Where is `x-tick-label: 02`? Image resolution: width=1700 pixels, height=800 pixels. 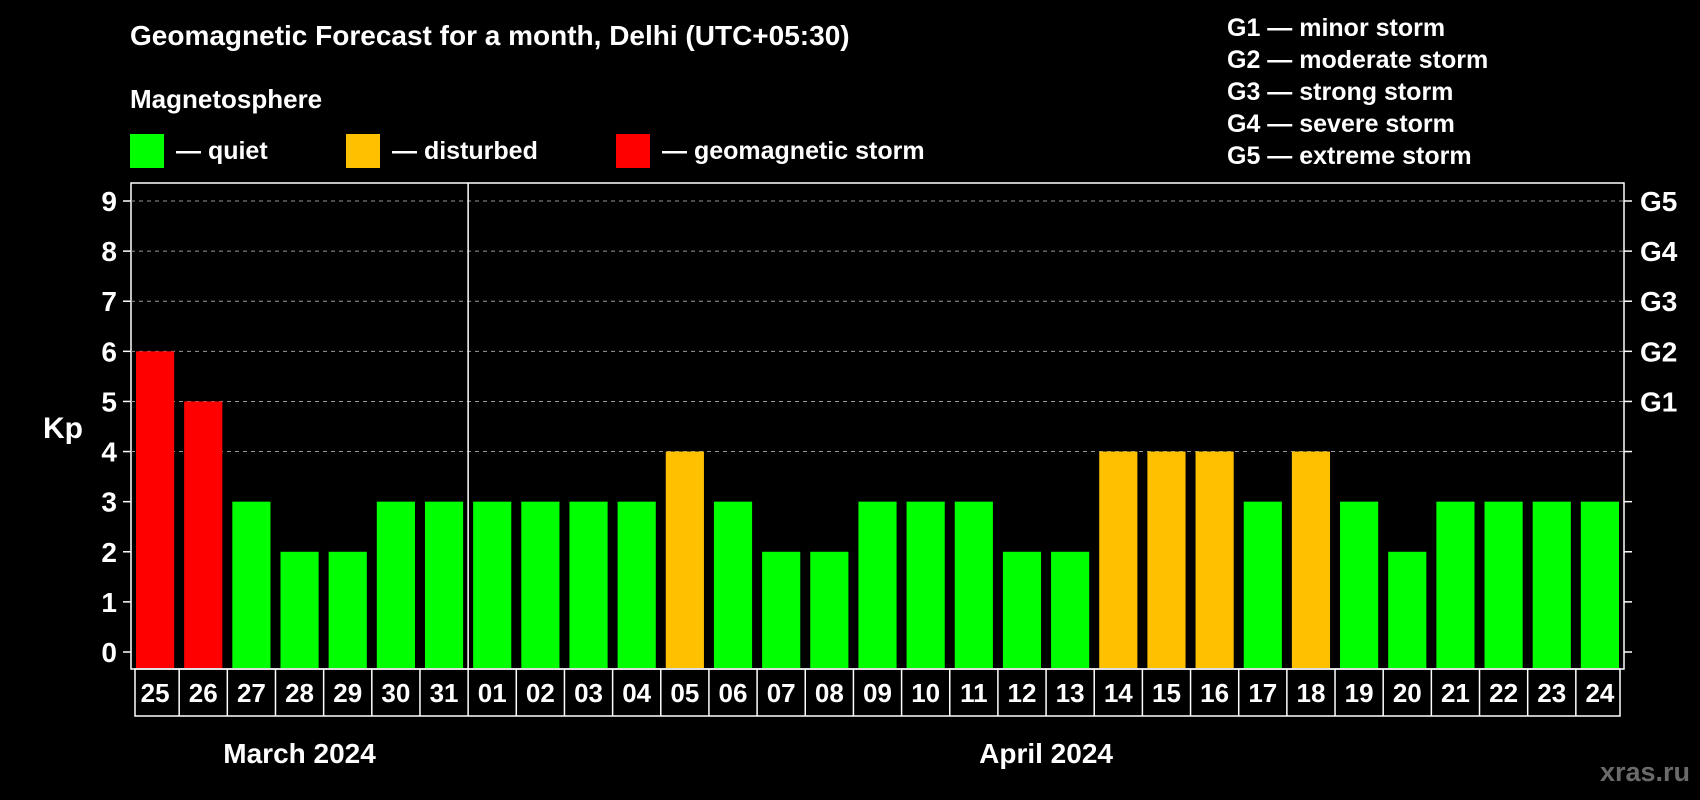 x-tick-label: 02 is located at coordinates (540, 693).